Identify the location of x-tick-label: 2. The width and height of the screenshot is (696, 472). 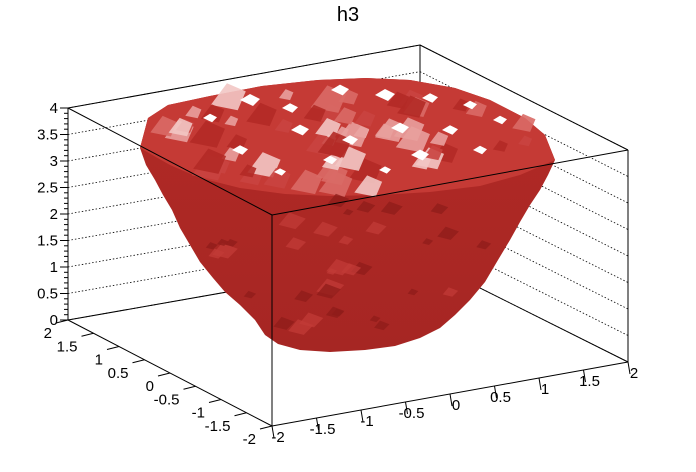
(634, 373).